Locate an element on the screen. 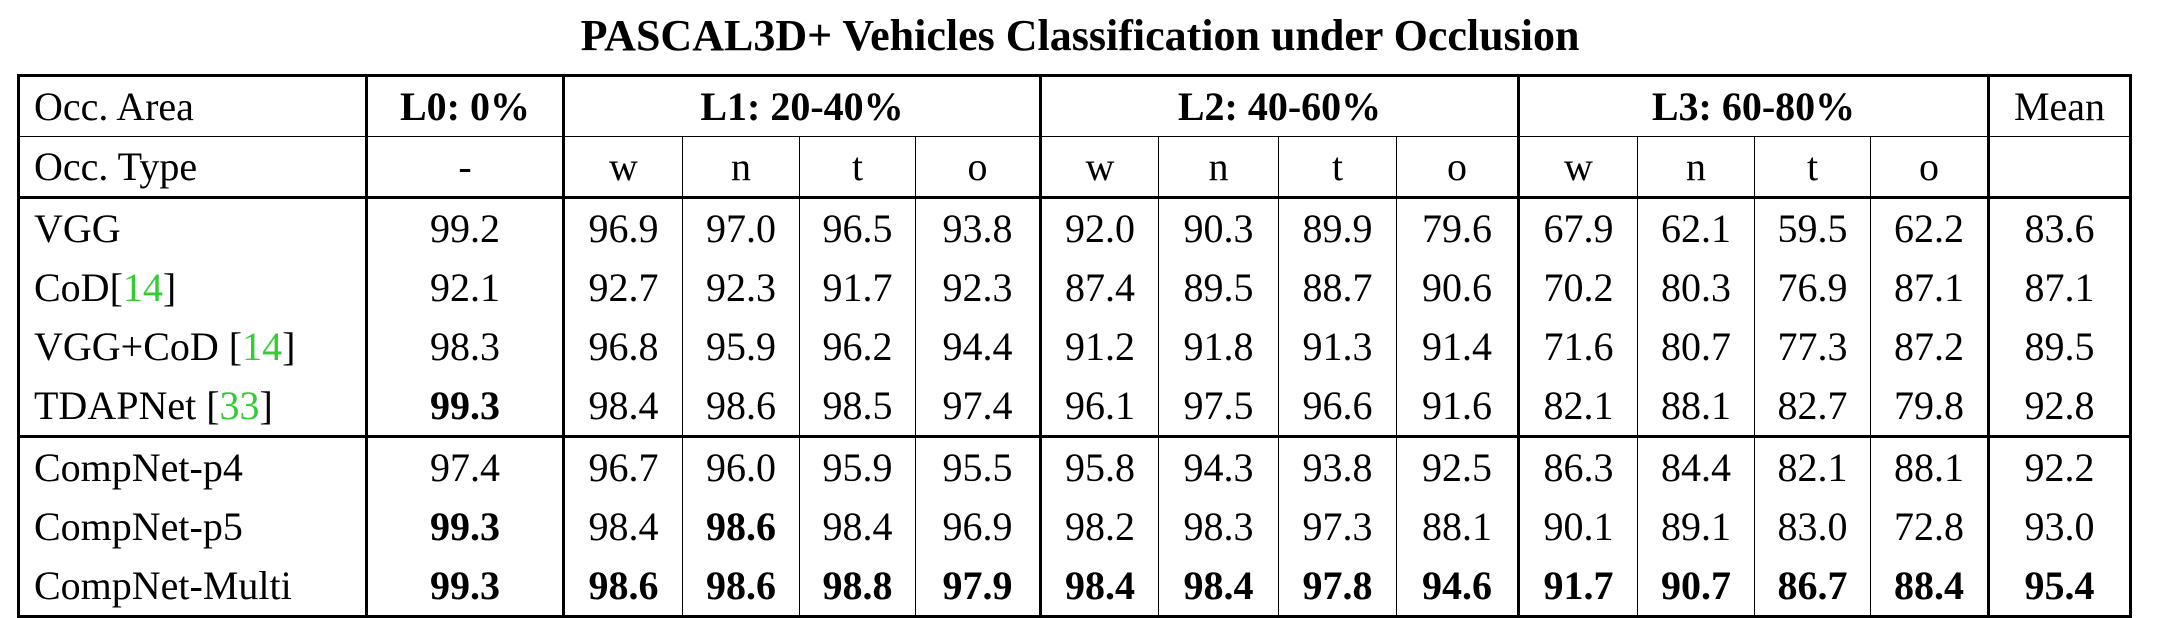 This screenshot has height=618, width=2160. table-cell: 67.9 is located at coordinates (1578, 227).